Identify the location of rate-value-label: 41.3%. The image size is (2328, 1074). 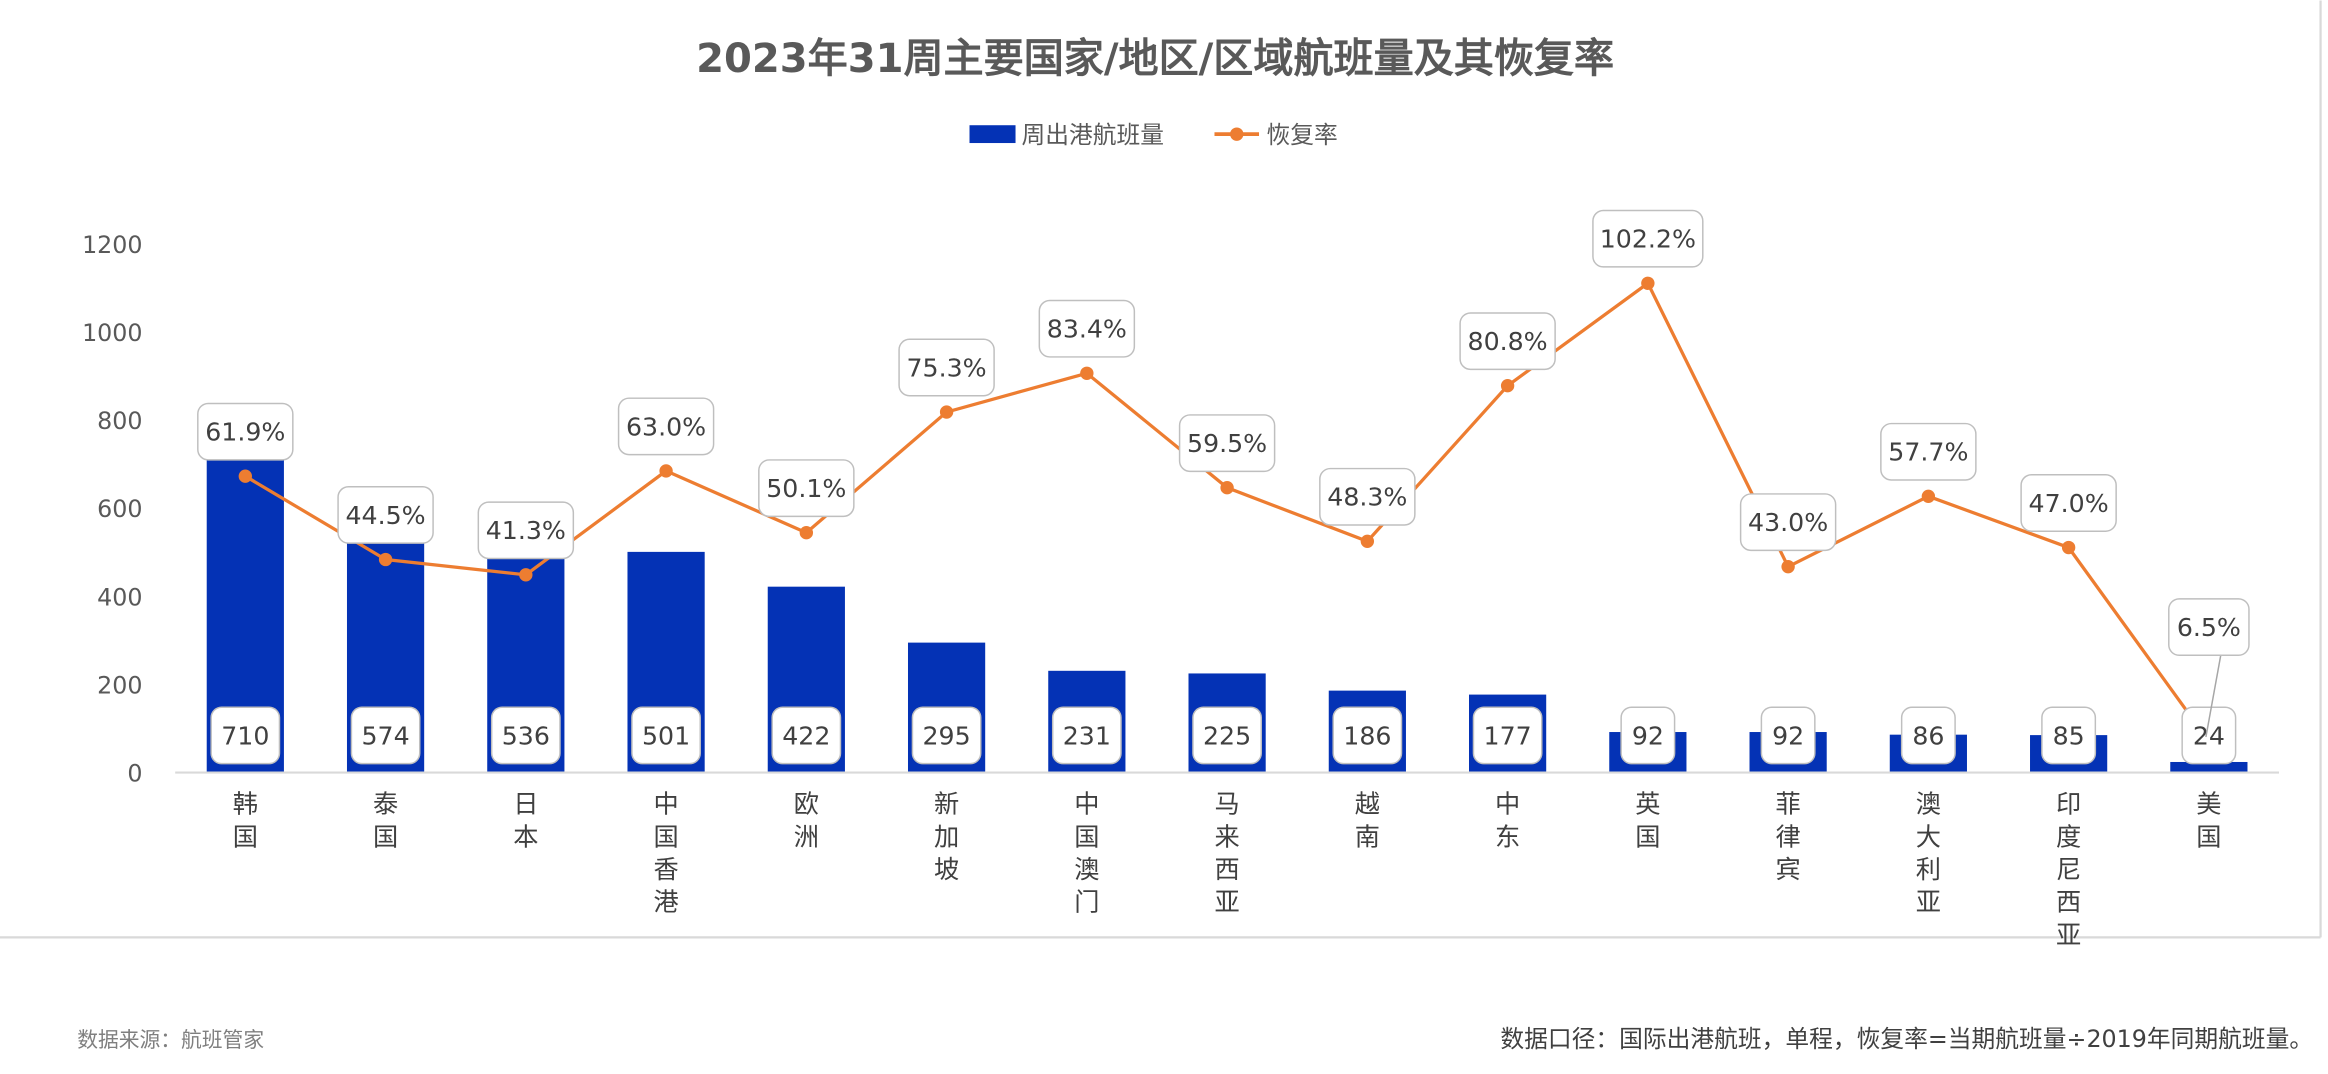
(526, 530).